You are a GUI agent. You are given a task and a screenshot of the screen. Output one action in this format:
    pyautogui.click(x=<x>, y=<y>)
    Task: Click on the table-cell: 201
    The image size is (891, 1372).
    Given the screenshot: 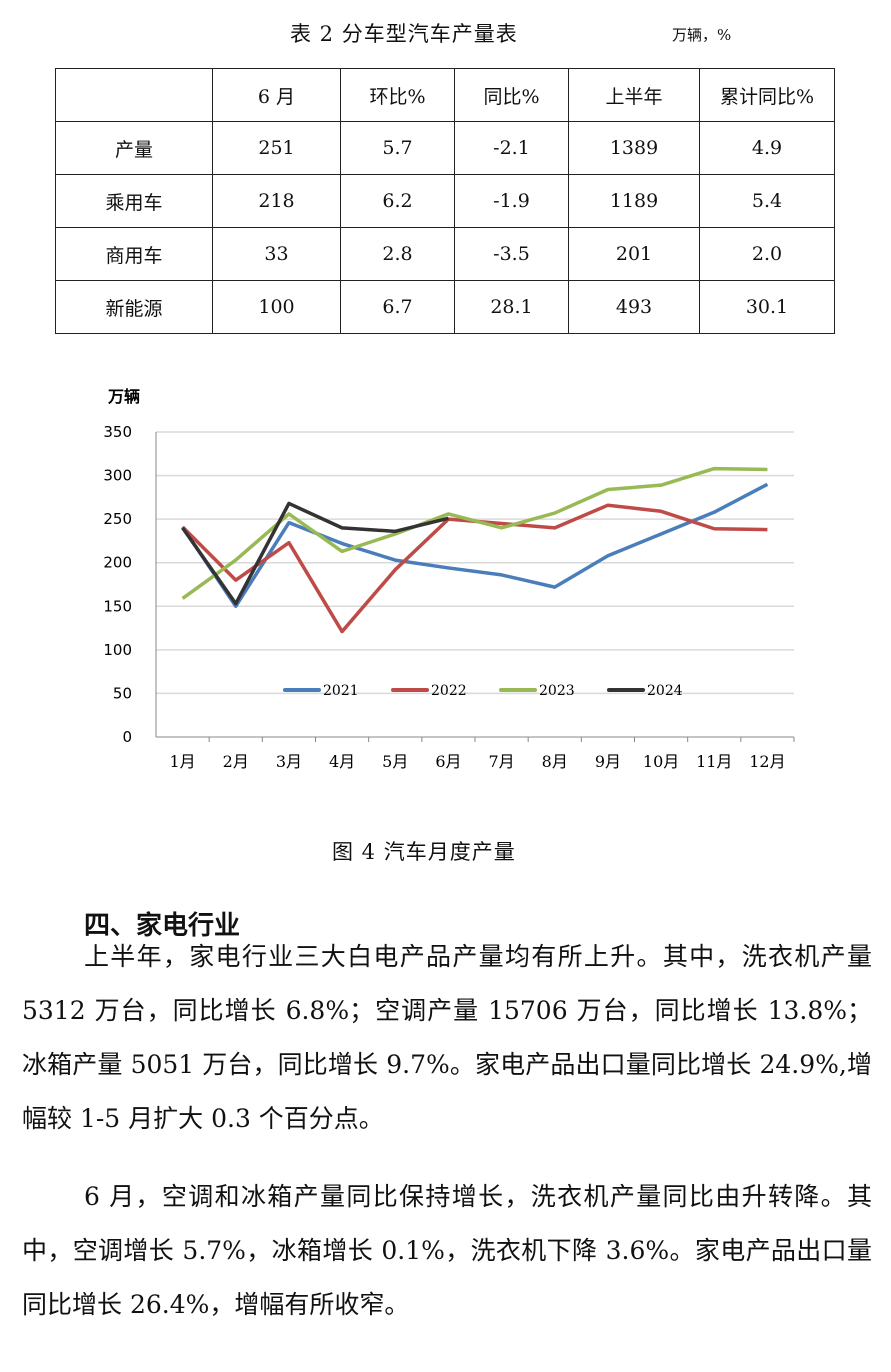 What is the action you would take?
    pyautogui.click(x=634, y=254)
    